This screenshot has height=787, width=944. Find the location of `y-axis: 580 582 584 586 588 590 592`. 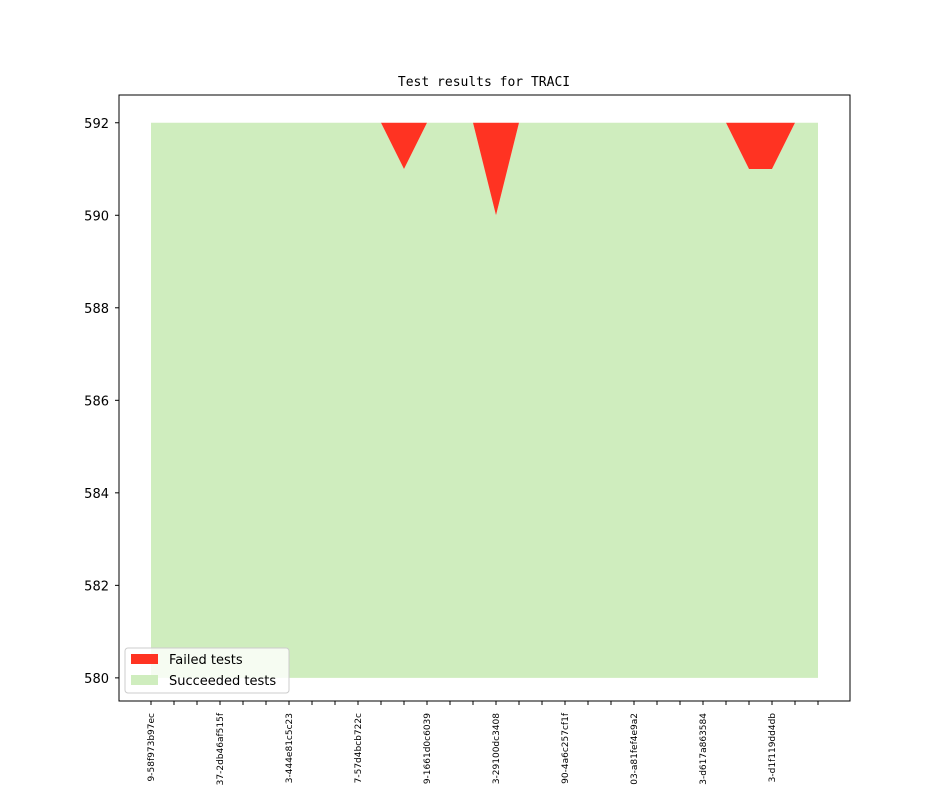

y-axis: 580 582 584 586 588 590 592 is located at coordinates (101, 402).